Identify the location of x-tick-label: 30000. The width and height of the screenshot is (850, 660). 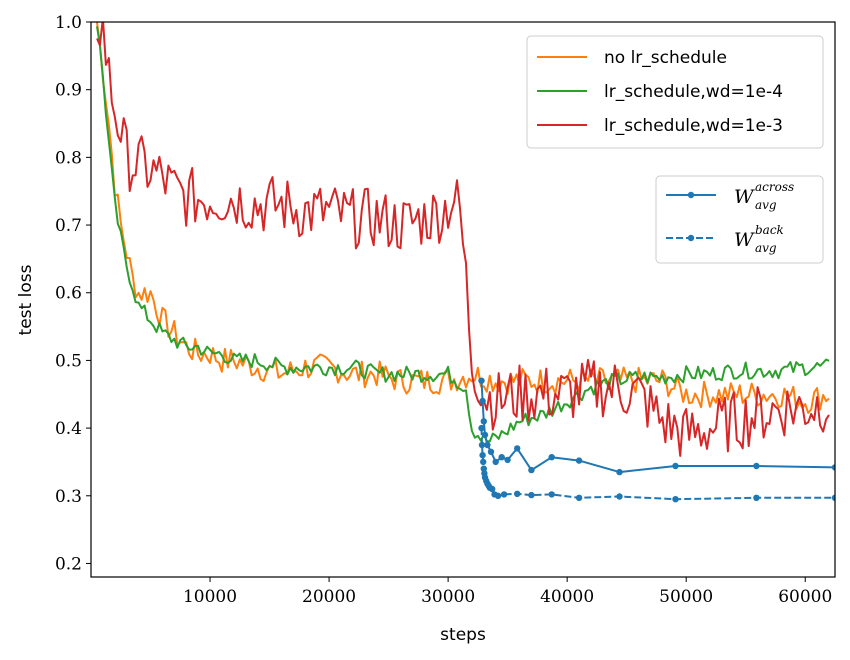
(448, 597).